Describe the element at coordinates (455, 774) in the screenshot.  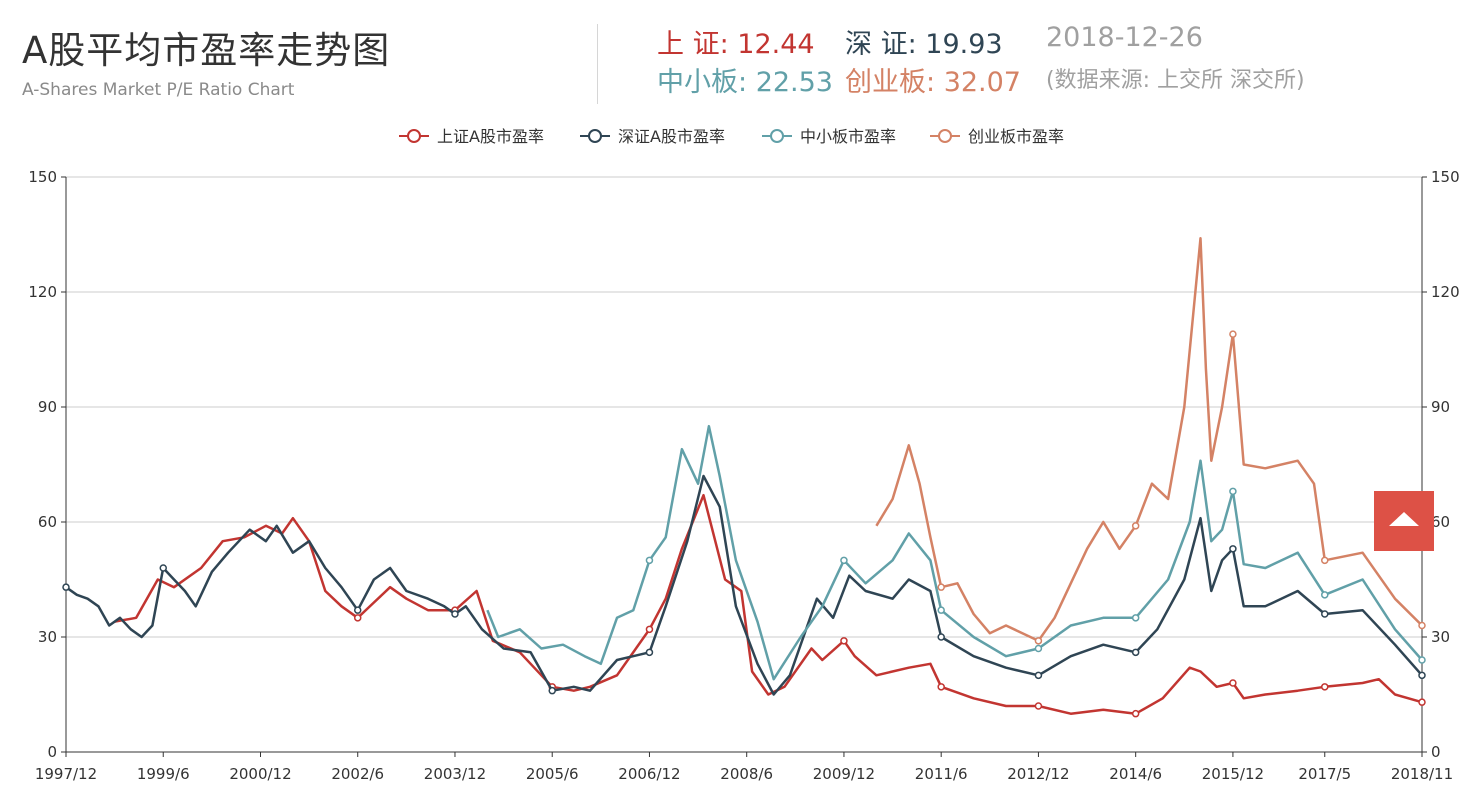
I see `x-tick-label: 2003/12` at that location.